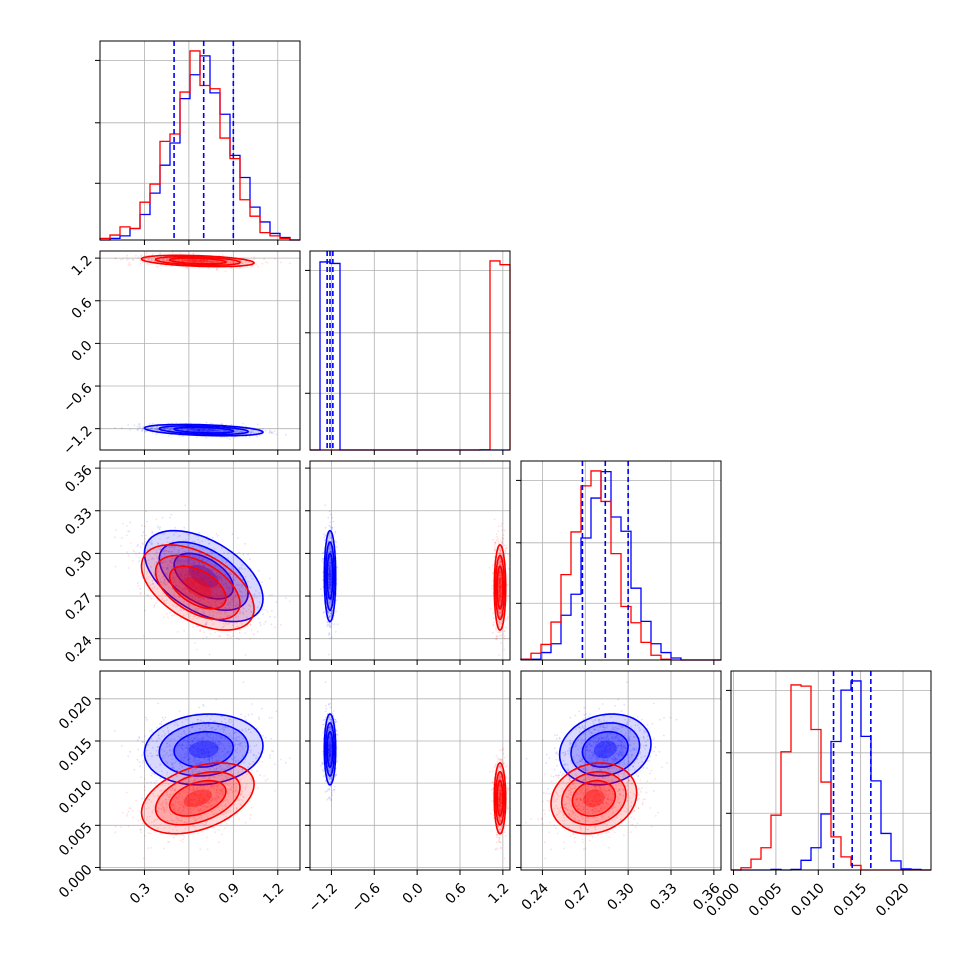 The height and width of the screenshot is (970, 970). Describe the element at coordinates (851, 900) in the screenshot. I see `x-tick-label-3-3: 0.015` at that location.